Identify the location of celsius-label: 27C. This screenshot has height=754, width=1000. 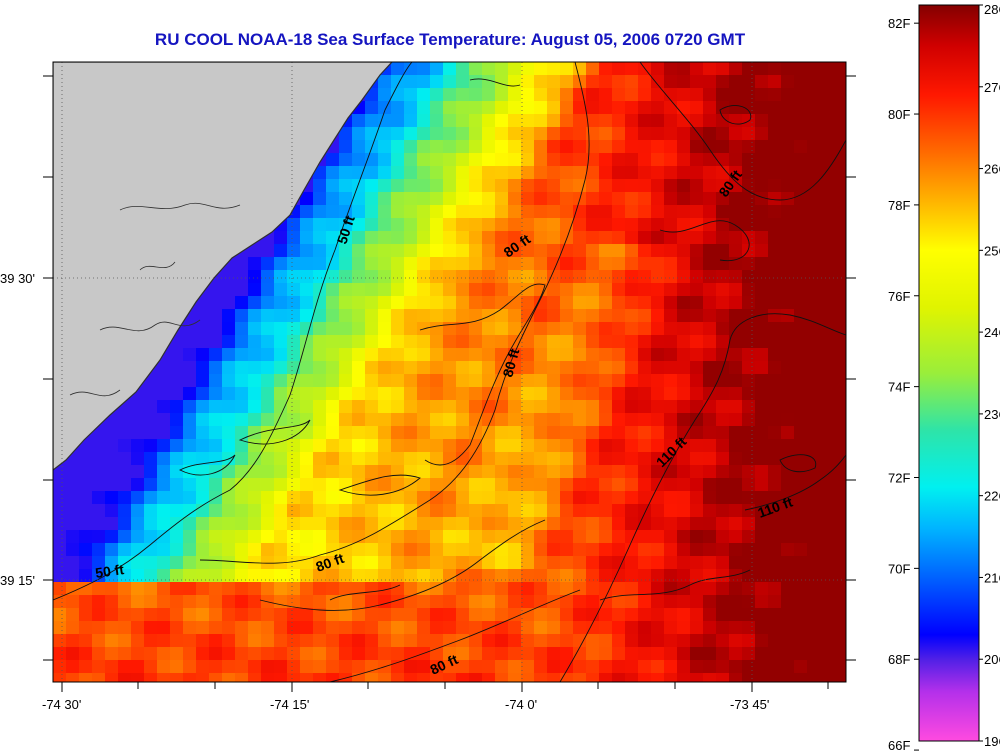
(992, 87).